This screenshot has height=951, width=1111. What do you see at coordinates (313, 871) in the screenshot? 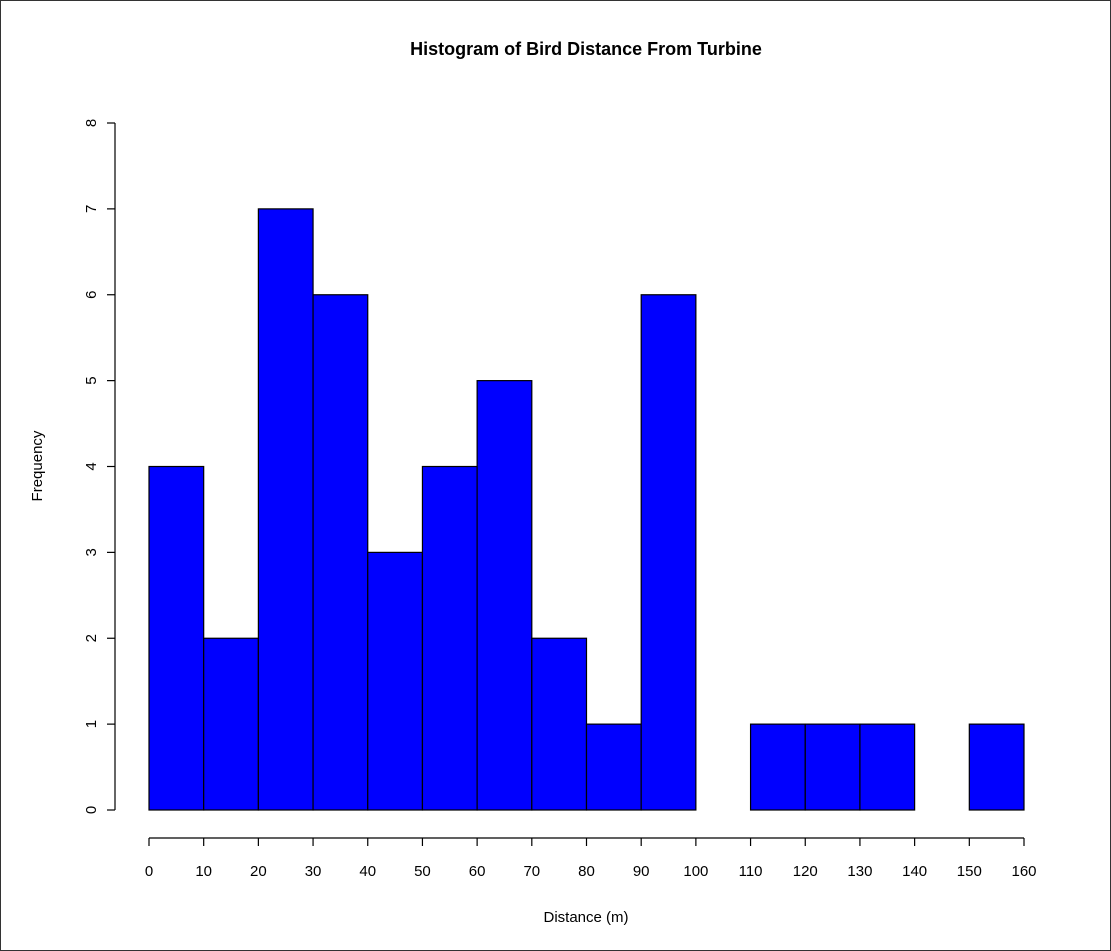
I see `x-tick-label: 30` at bounding box center [313, 871].